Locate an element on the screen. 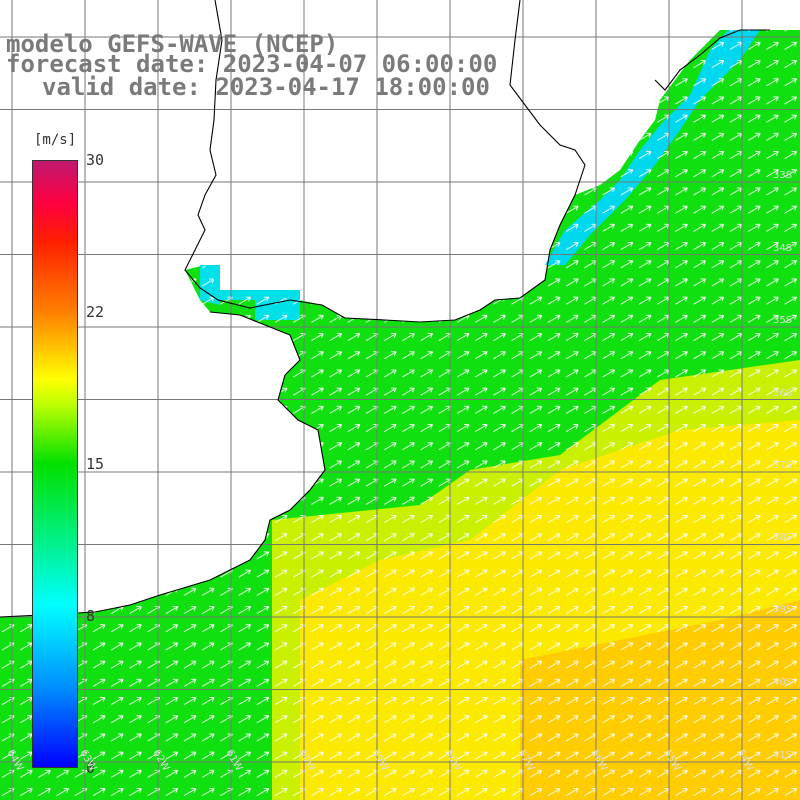  colorbar-tick-8: 8 is located at coordinates (91, 616).